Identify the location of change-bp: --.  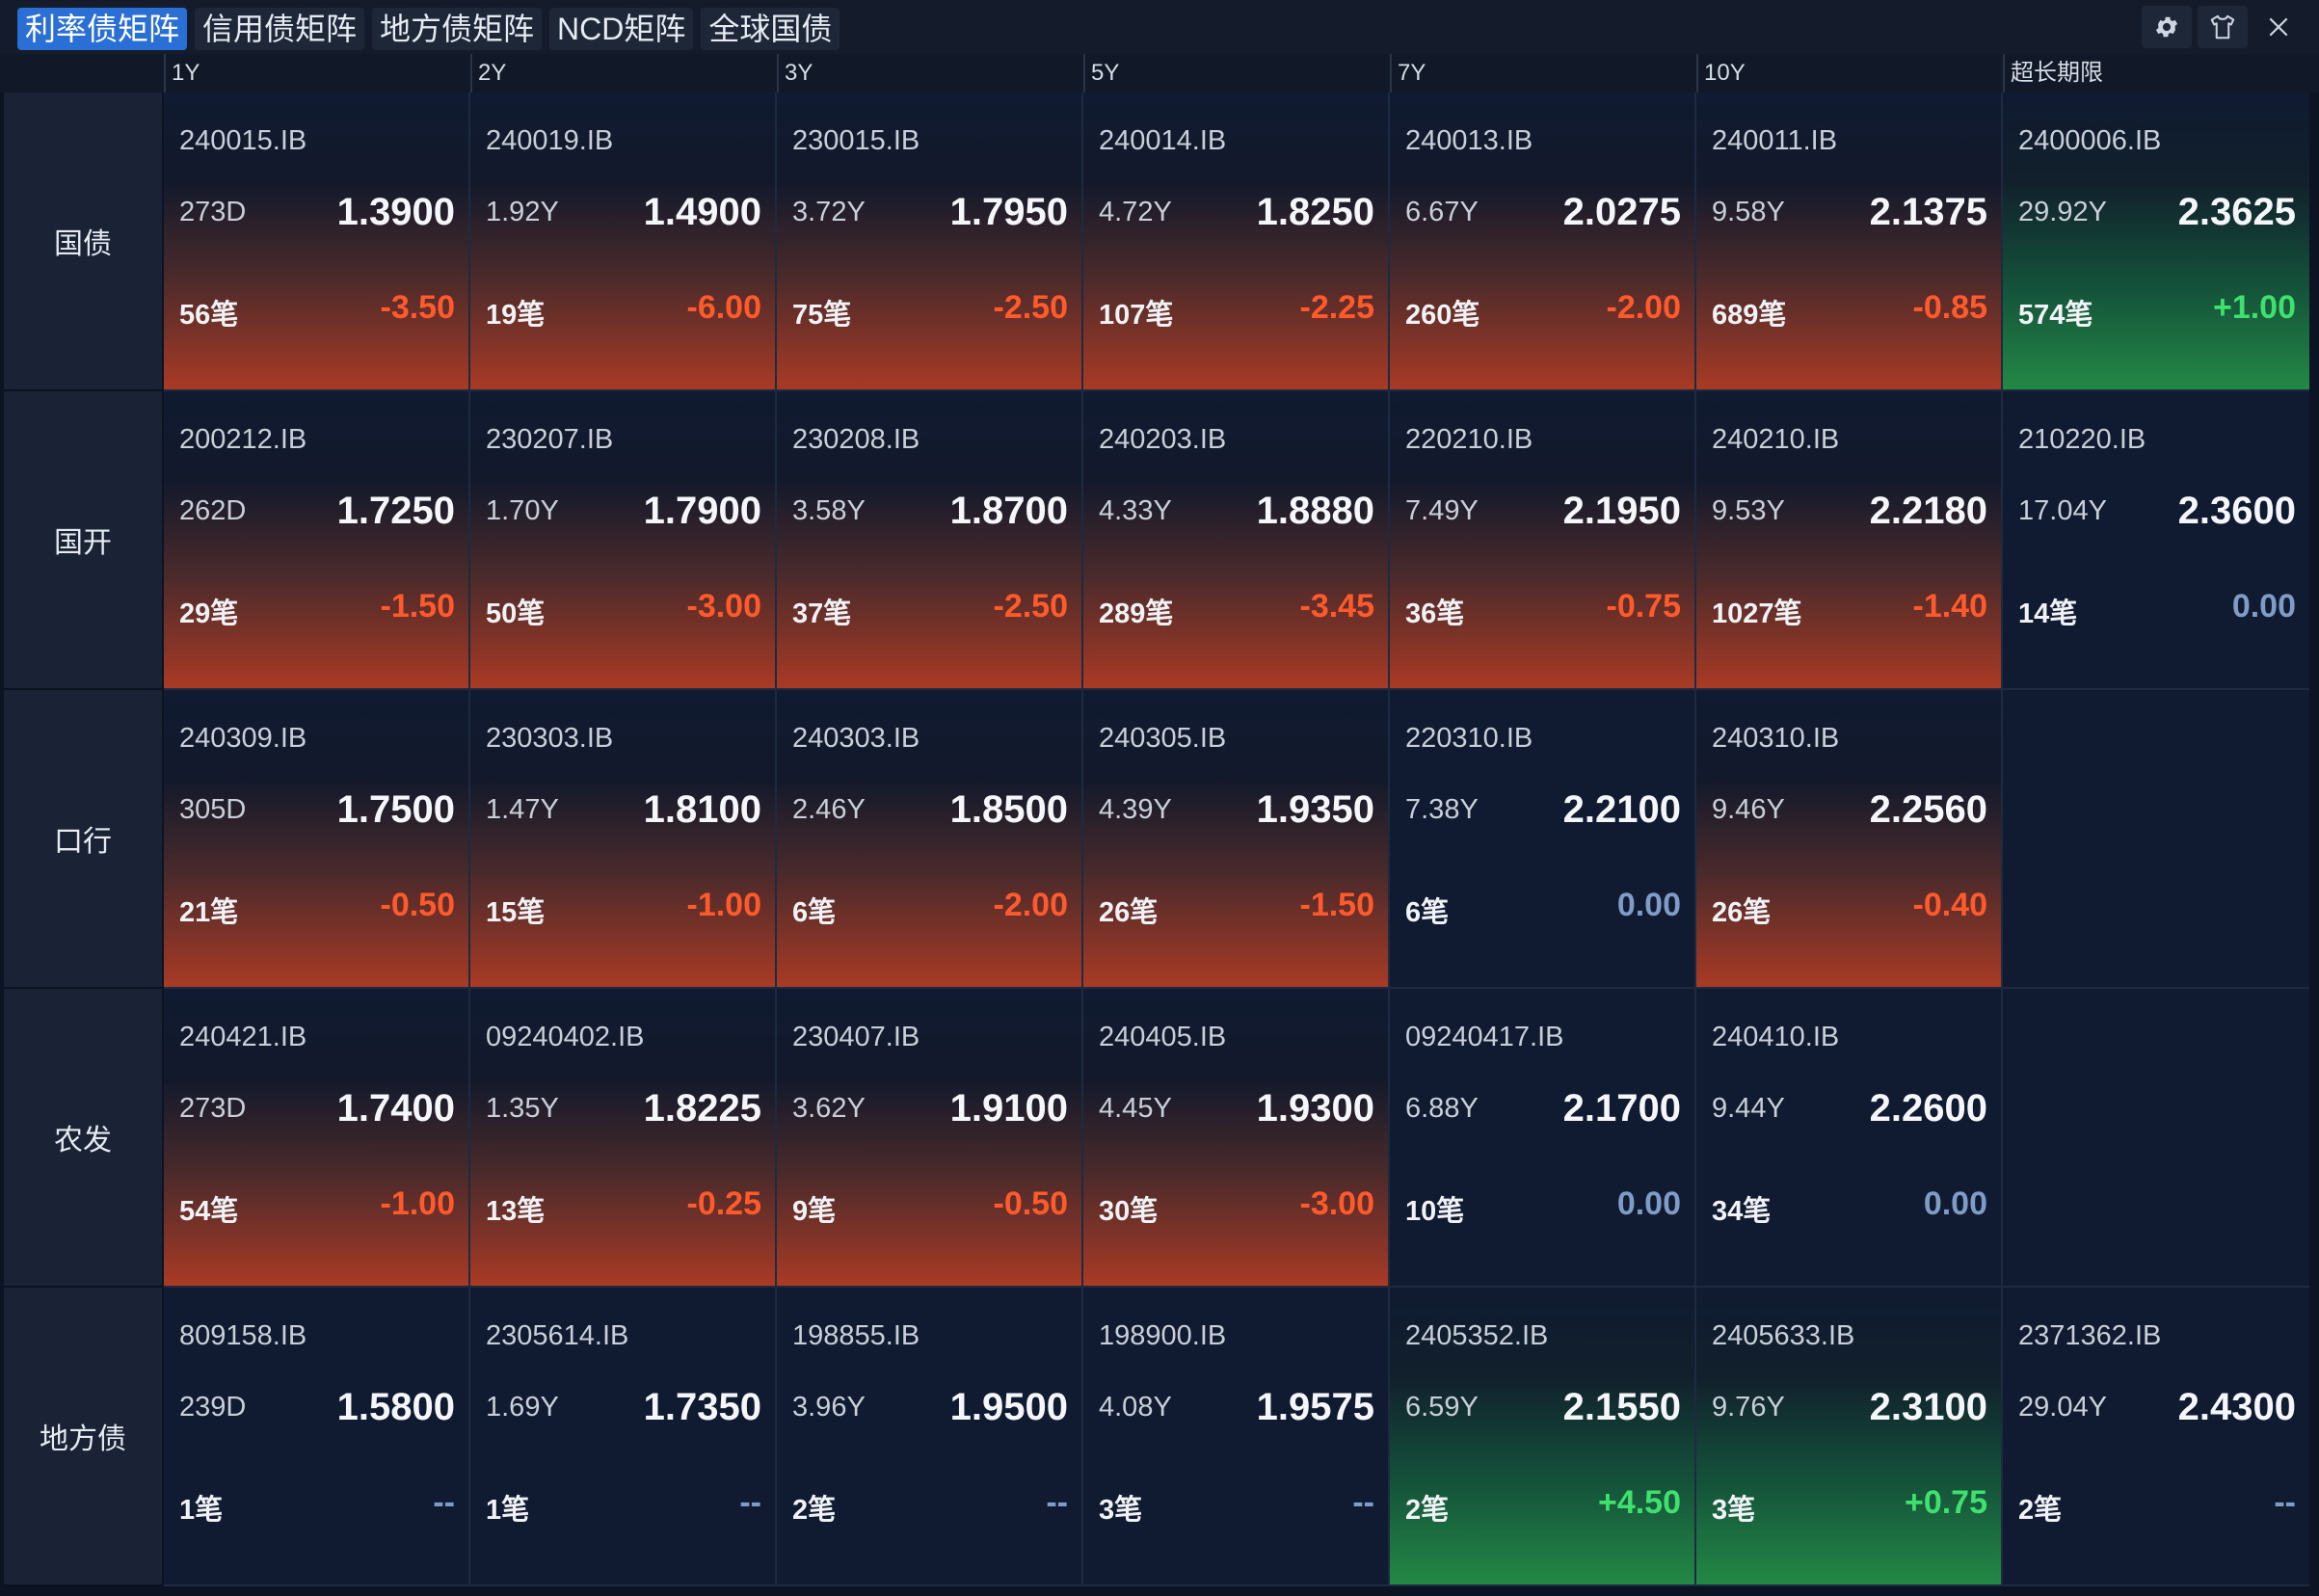
(1057, 1502).